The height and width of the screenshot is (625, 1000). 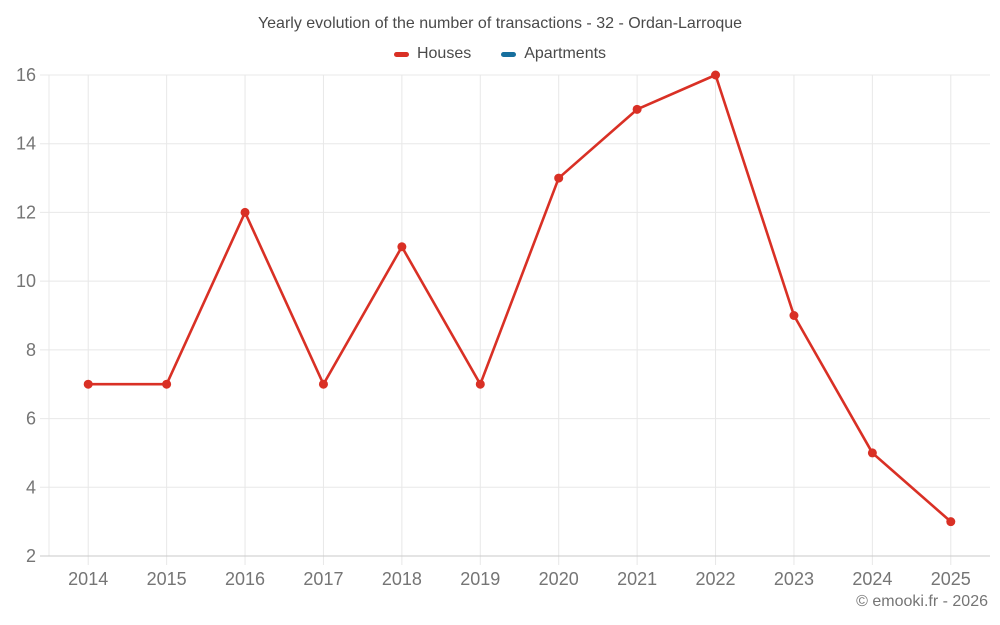 What do you see at coordinates (26, 75) in the screenshot?
I see `y-axis-tick-16: 16` at bounding box center [26, 75].